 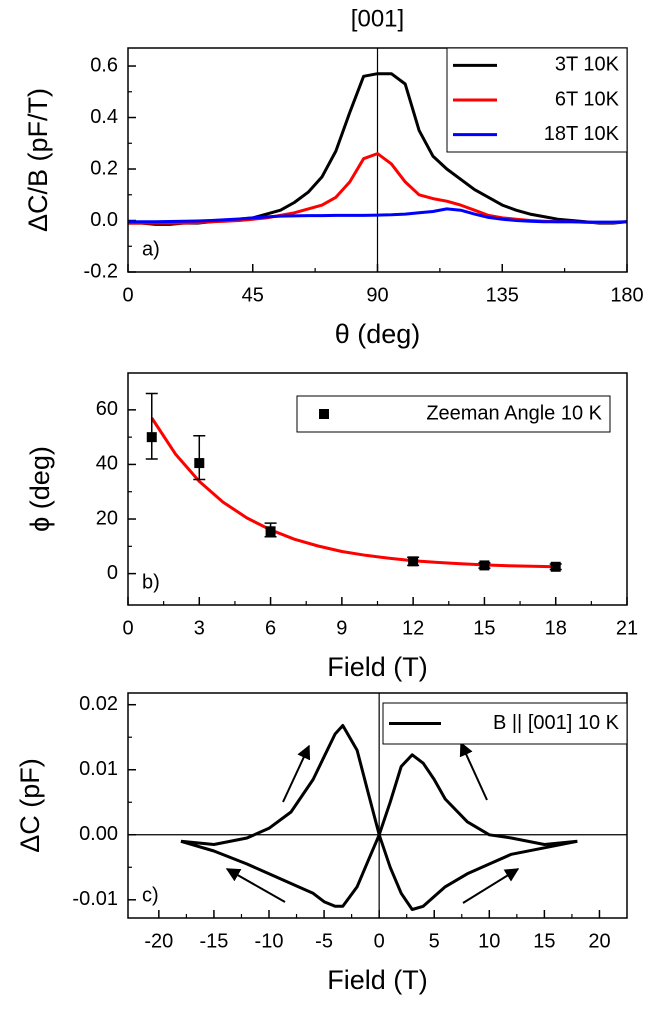 What do you see at coordinates (104, 220) in the screenshot?
I see `y-tick-label: 0.0` at bounding box center [104, 220].